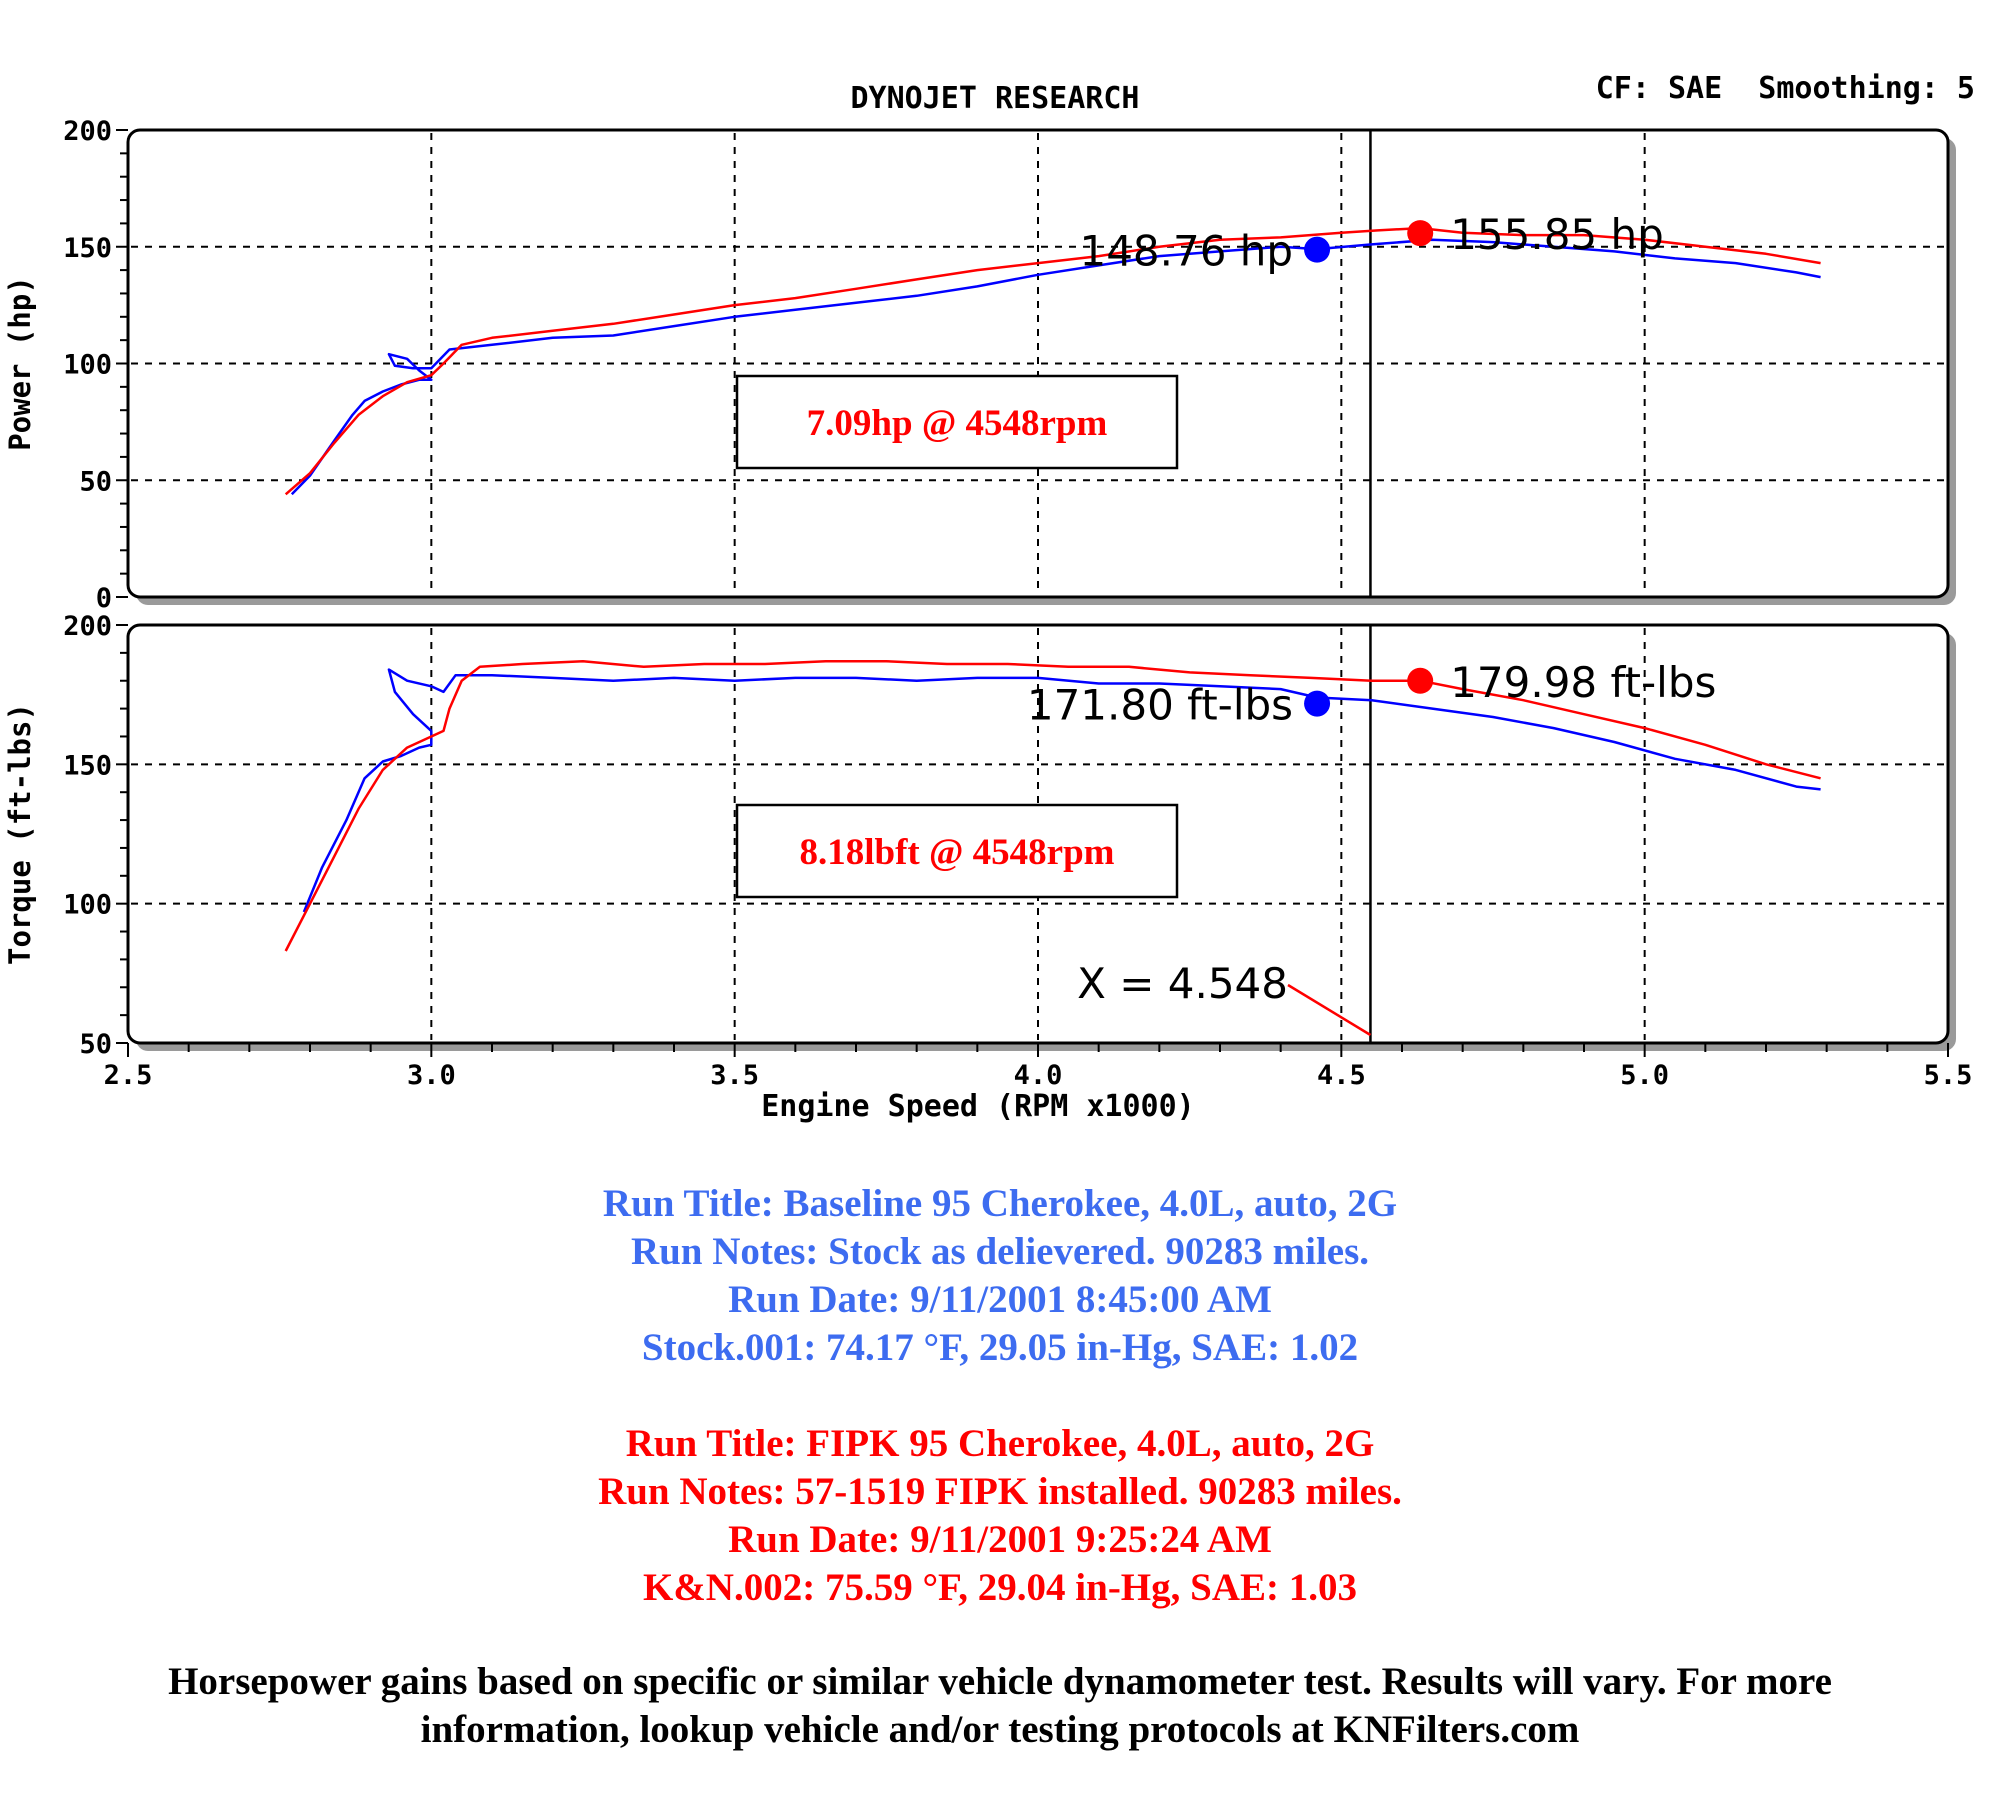  Describe the element at coordinates (1341, 1075) in the screenshot. I see `x-tick-label: 4.5` at that location.